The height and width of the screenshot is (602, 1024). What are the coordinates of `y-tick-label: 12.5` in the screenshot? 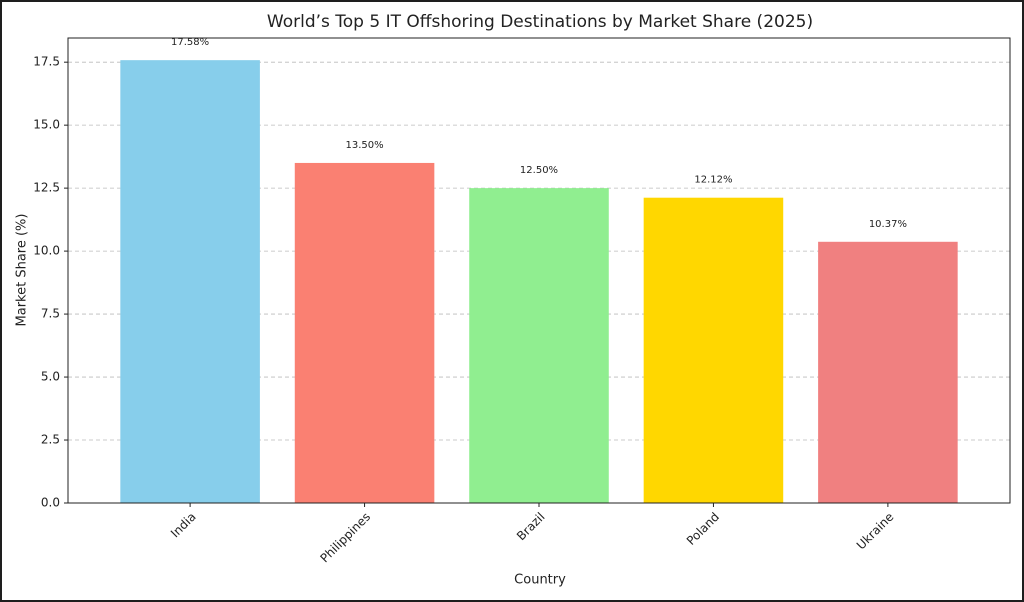 It's located at (46, 188).